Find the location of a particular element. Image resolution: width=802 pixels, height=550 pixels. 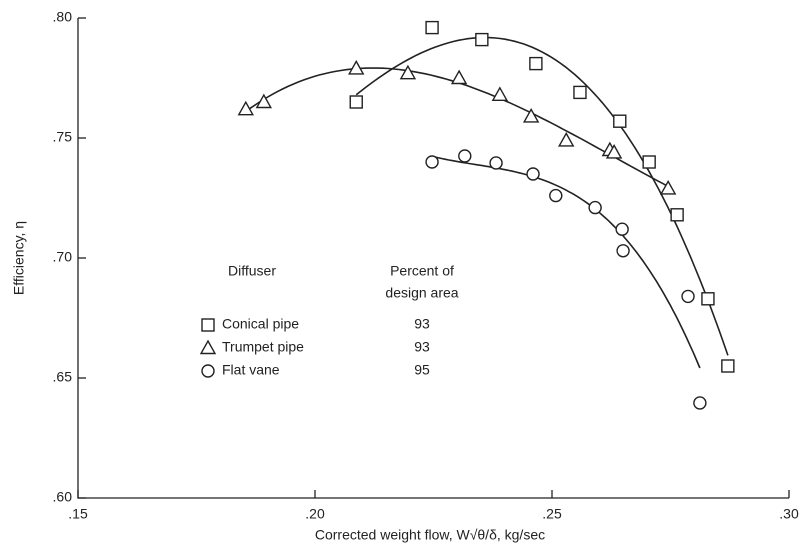

legend-header: Diffuser is located at coordinates (252, 271).